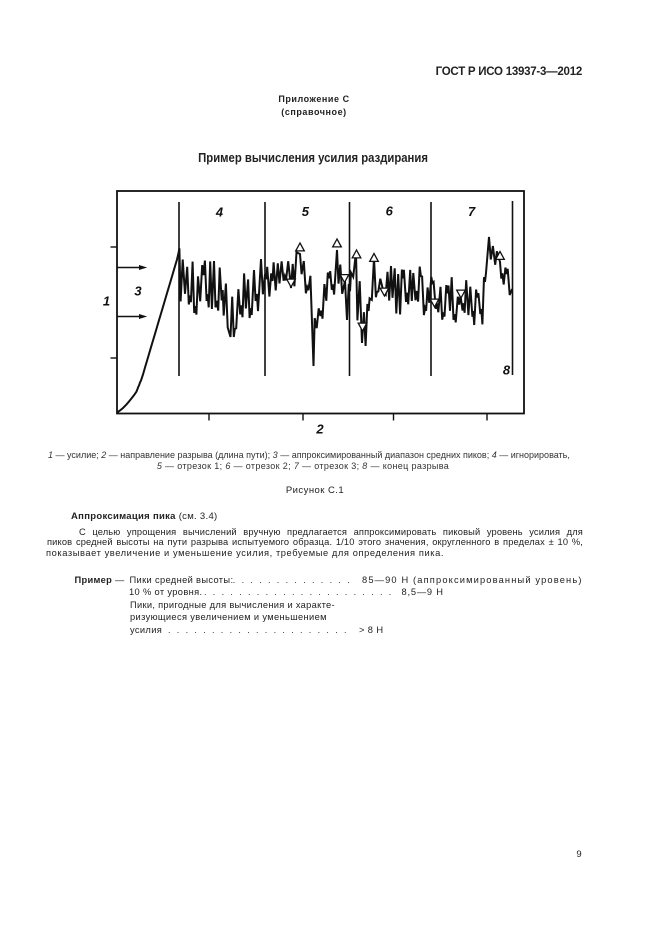 Image resolution: width=661 pixels, height=936 pixels. Describe the element at coordinates (319, 429) in the screenshot. I see `svg-text: 2` at that location.